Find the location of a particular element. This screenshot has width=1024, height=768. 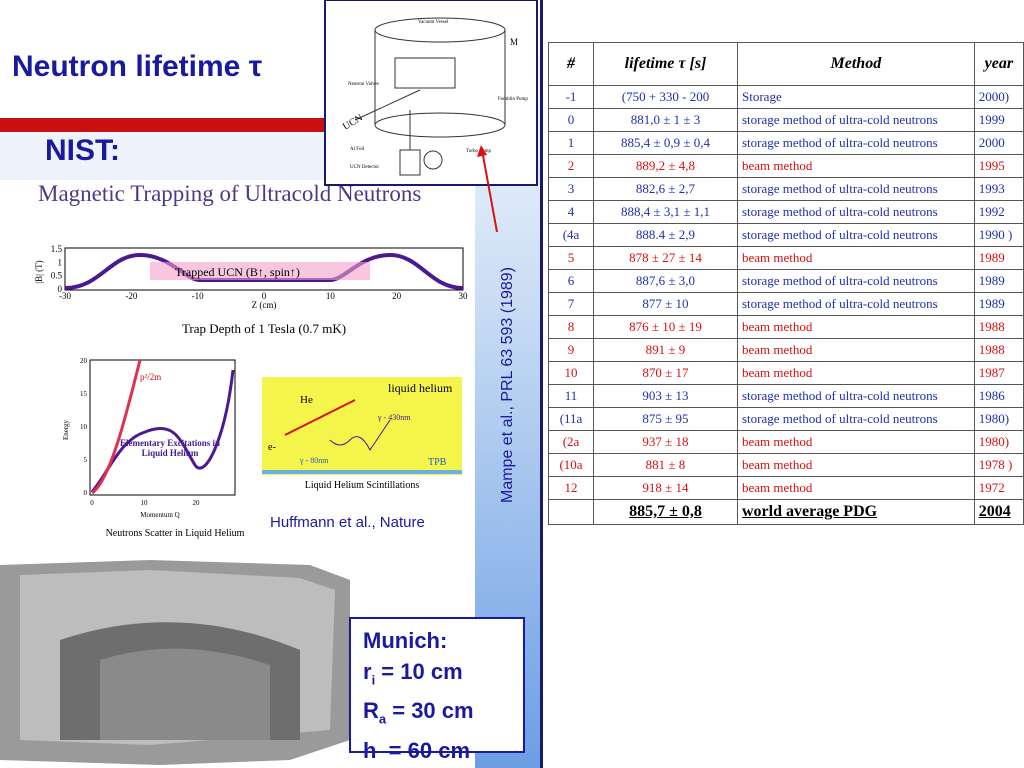

apparatus-frame is located at coordinates (431, 93).